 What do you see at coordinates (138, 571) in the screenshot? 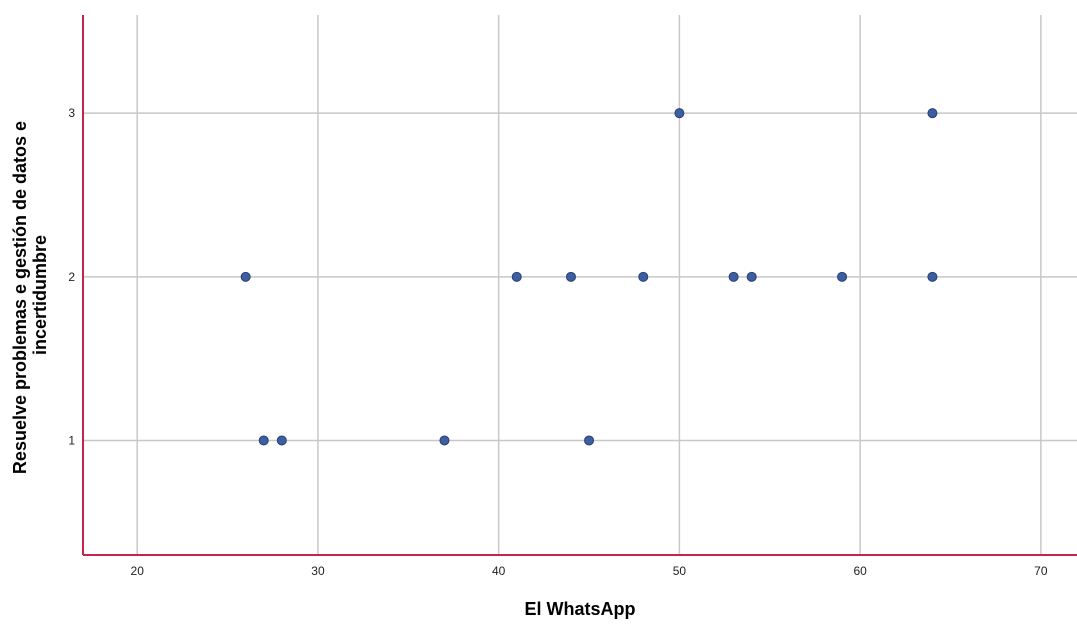
I see `x-tick-label-20: 20` at bounding box center [138, 571].